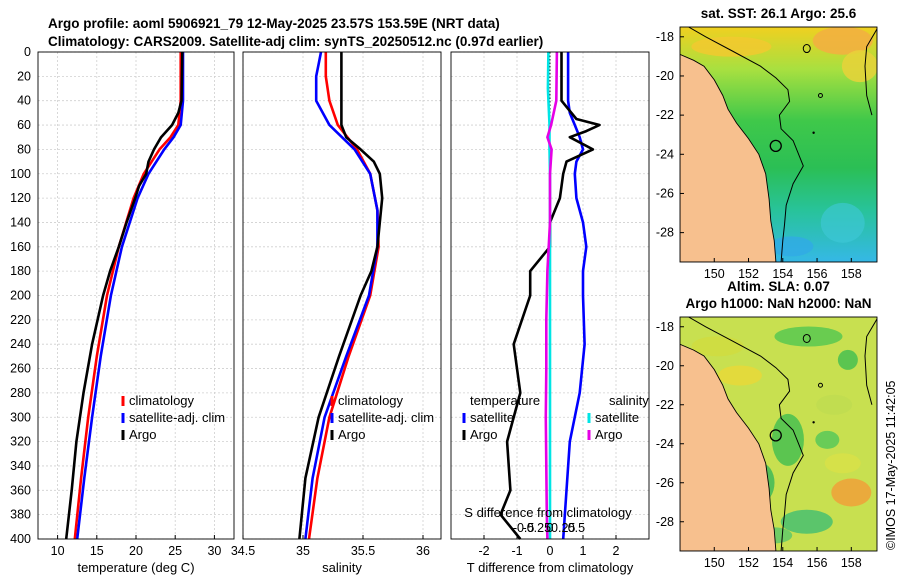 Image resolution: width=900 pixels, height=580 pixels. What do you see at coordinates (483, 551) in the screenshot?
I see `x-tick-label: -2` at bounding box center [483, 551].